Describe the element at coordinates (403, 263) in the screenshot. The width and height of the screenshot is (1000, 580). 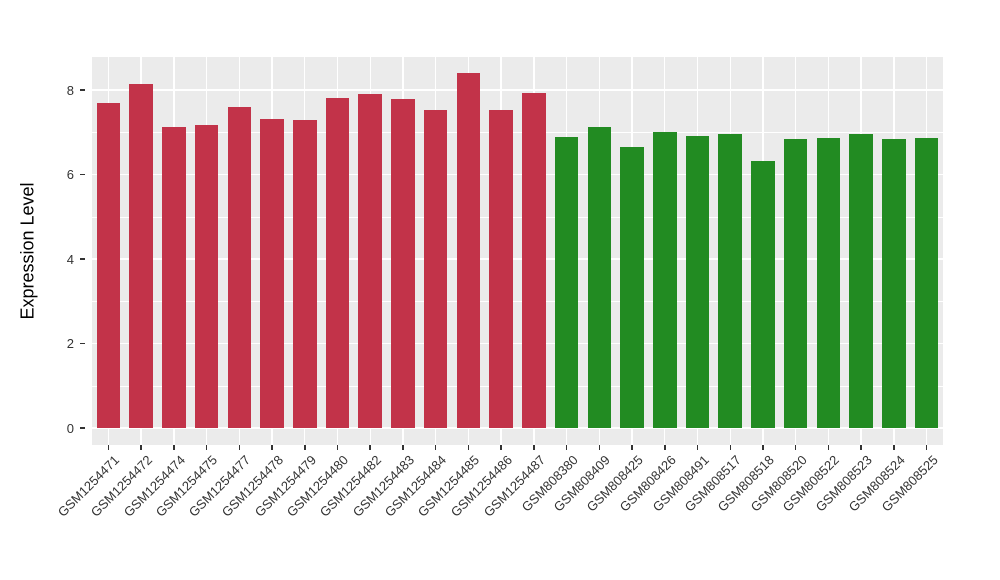
I see `bar-GSM1254483` at that location.